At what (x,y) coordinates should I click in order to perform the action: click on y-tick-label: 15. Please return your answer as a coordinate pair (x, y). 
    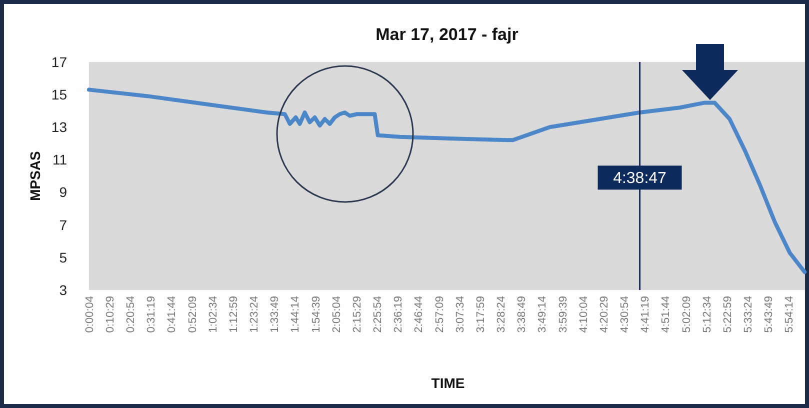
    Looking at the image, I should click on (59, 94).